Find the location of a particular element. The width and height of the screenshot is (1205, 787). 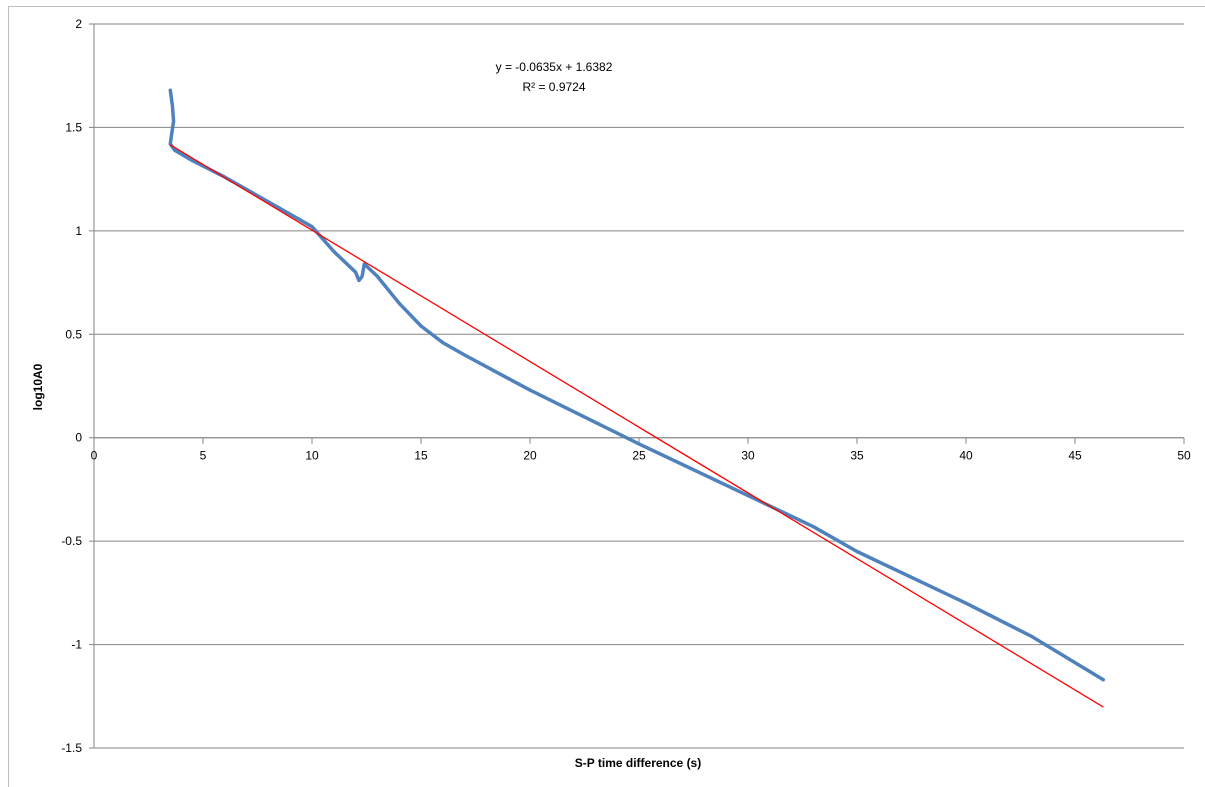

y-tick-label: 0 is located at coordinates (78, 438).